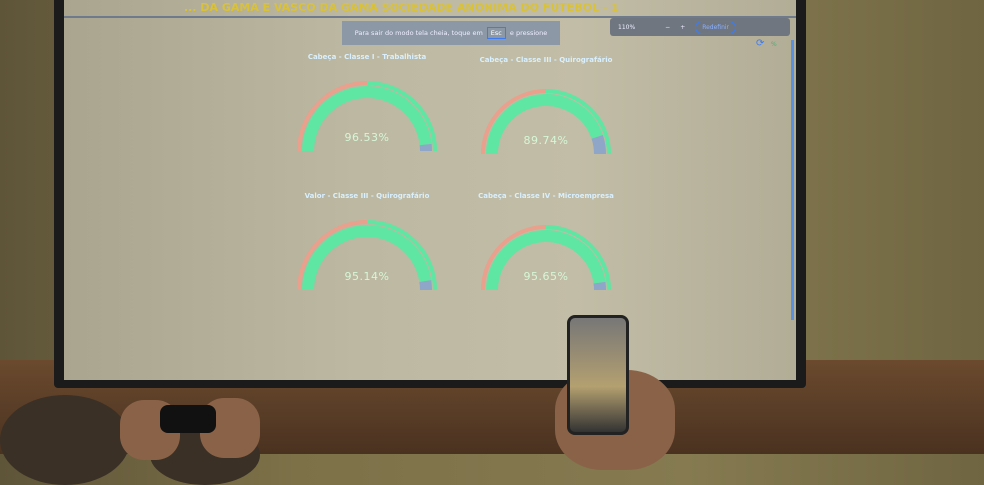 The height and width of the screenshot is (485, 984). What do you see at coordinates (496, 33) in the screenshot?
I see `esc-key: Esc` at bounding box center [496, 33].